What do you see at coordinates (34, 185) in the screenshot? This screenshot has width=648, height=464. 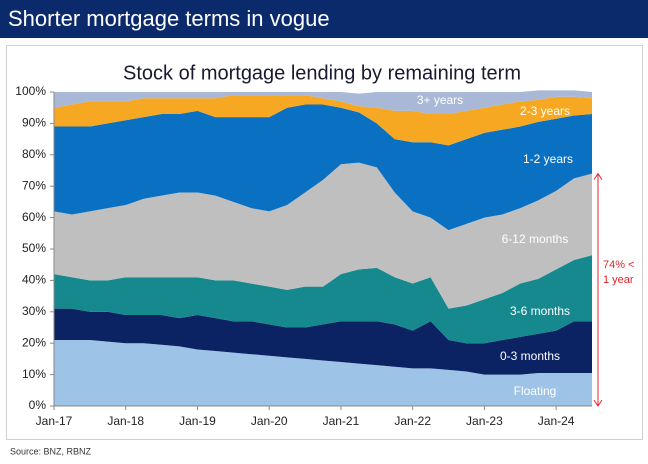 I see `y-tick-label: 70%` at bounding box center [34, 185].